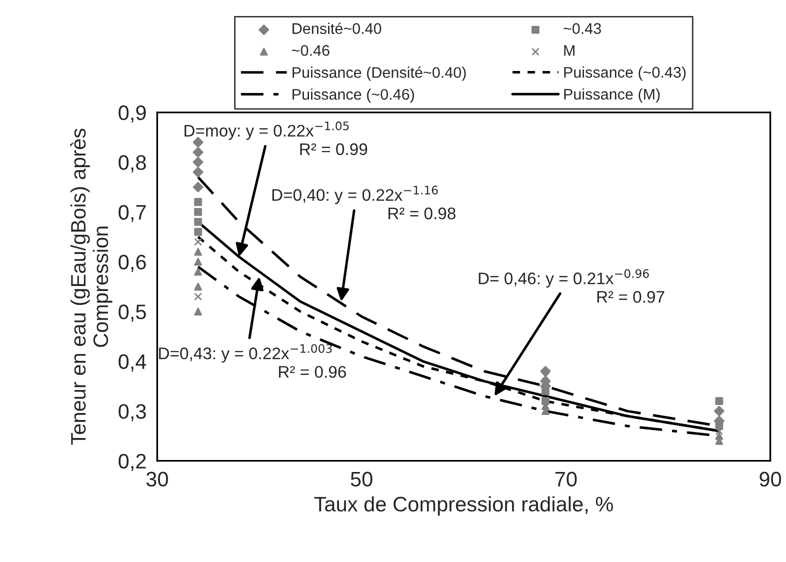 The image size is (786, 562). What do you see at coordinates (463, 506) in the screenshot?
I see `x-axis-title: Taux de Compression radiale, %` at bounding box center [463, 506].